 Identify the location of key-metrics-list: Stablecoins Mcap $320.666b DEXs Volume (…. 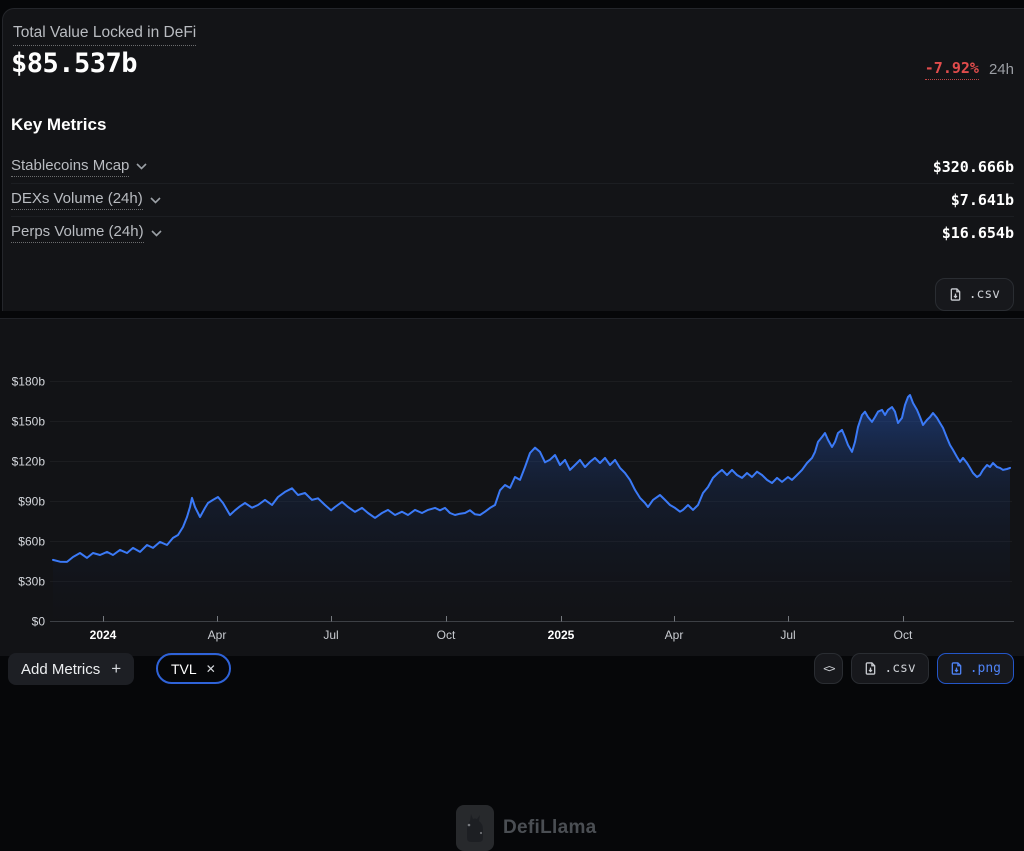
(512, 199).